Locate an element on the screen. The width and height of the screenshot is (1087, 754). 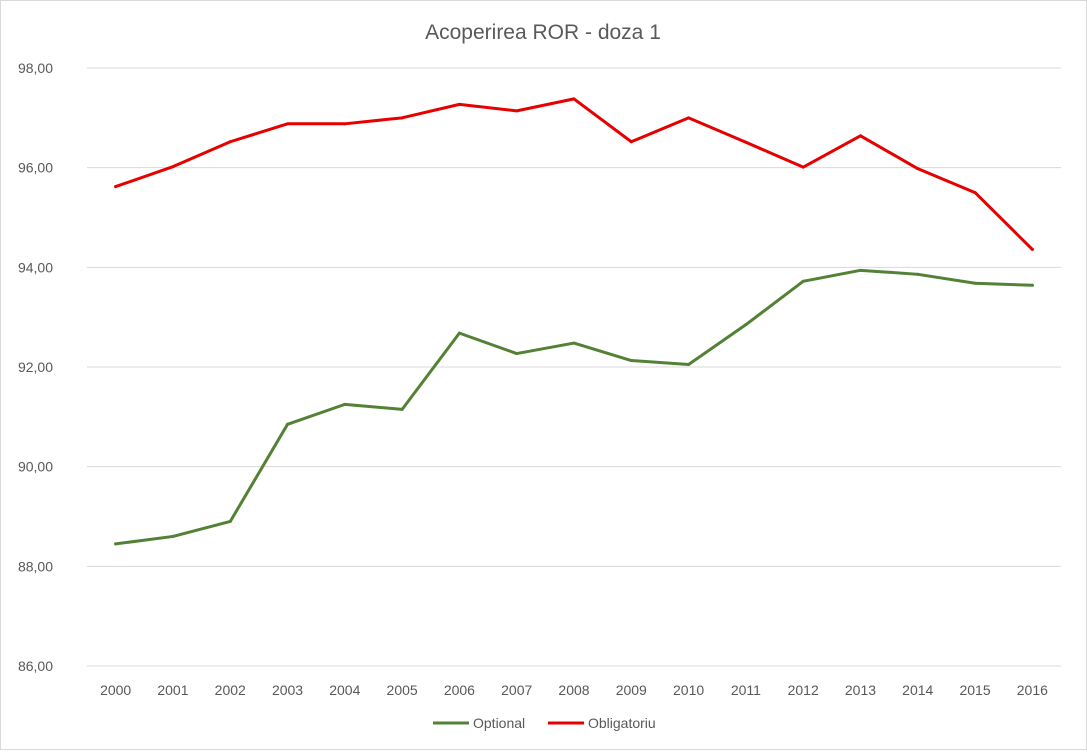
x-tick-label: 2005 is located at coordinates (402, 690).